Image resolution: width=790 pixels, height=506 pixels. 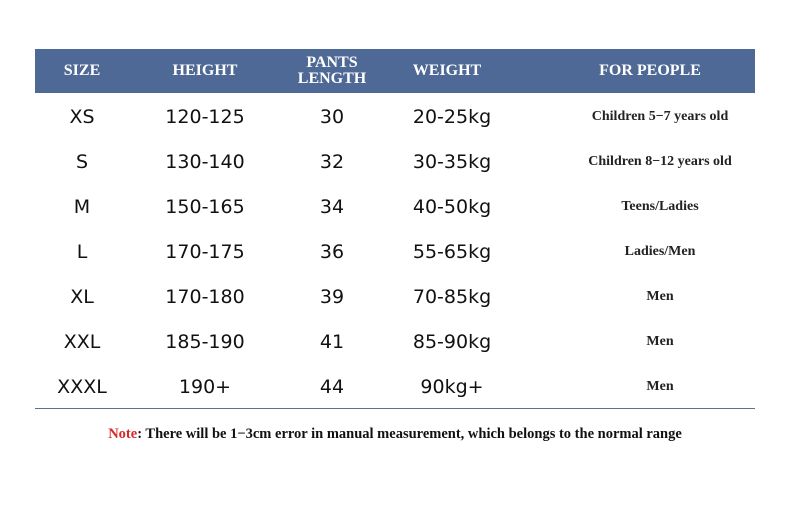 I want to click on cell-pants-length: 32, so click(x=332, y=161).